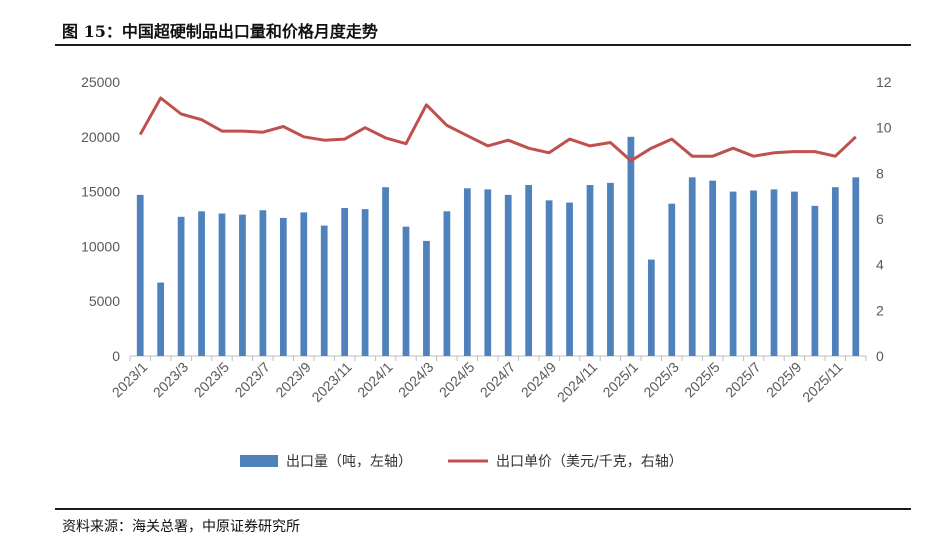 The width and height of the screenshot is (945, 553). I want to click on y-right-tick-label: 10, so click(884, 128).